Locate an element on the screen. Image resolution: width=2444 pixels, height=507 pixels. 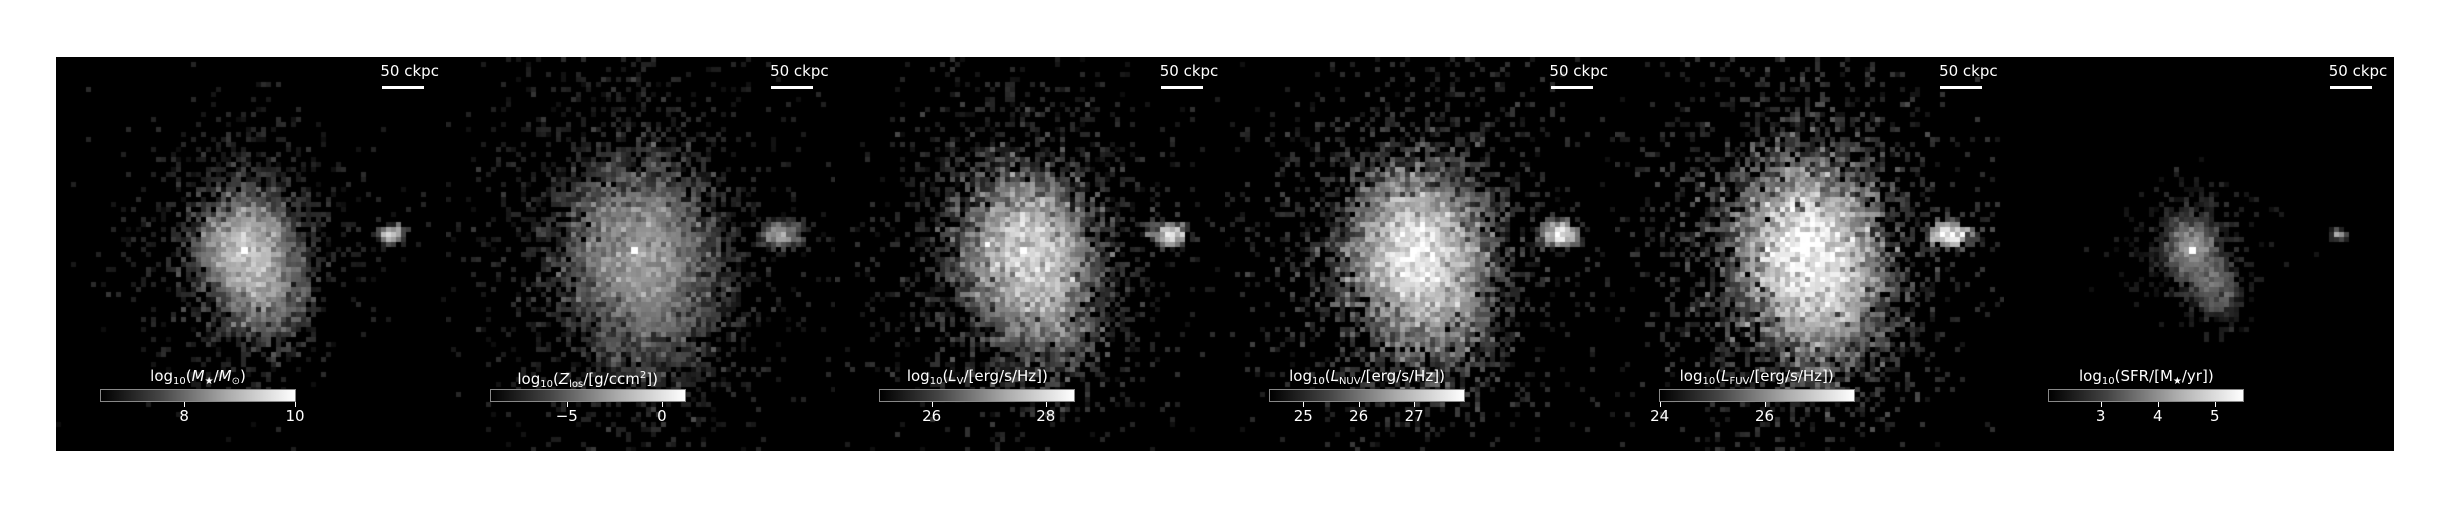
colorbar-tick-label: 27 is located at coordinates (1414, 416).